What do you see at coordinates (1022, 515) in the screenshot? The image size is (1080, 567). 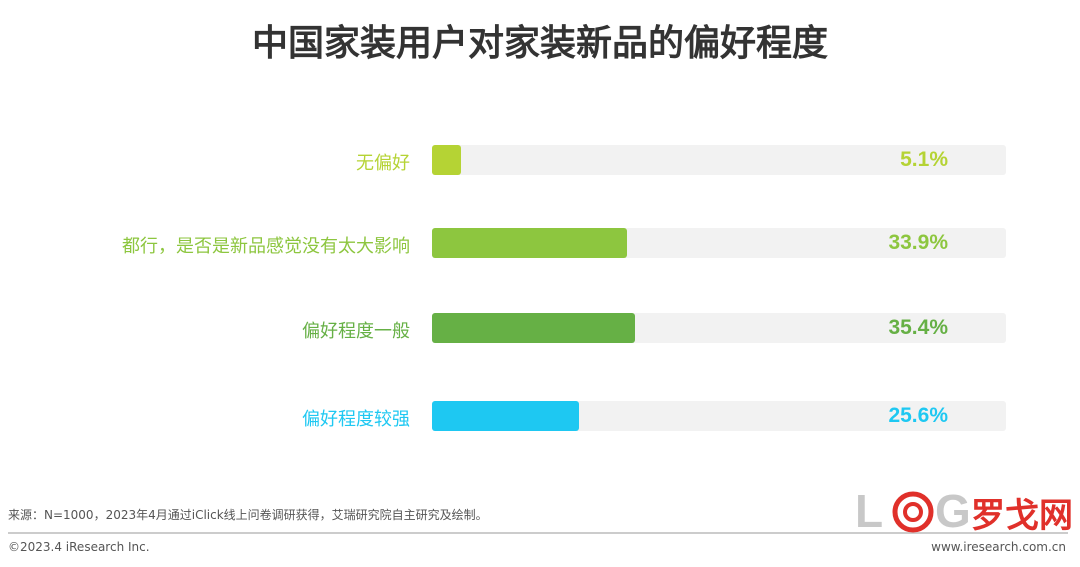 I see `svg-text: 罗戈网` at bounding box center [1022, 515].